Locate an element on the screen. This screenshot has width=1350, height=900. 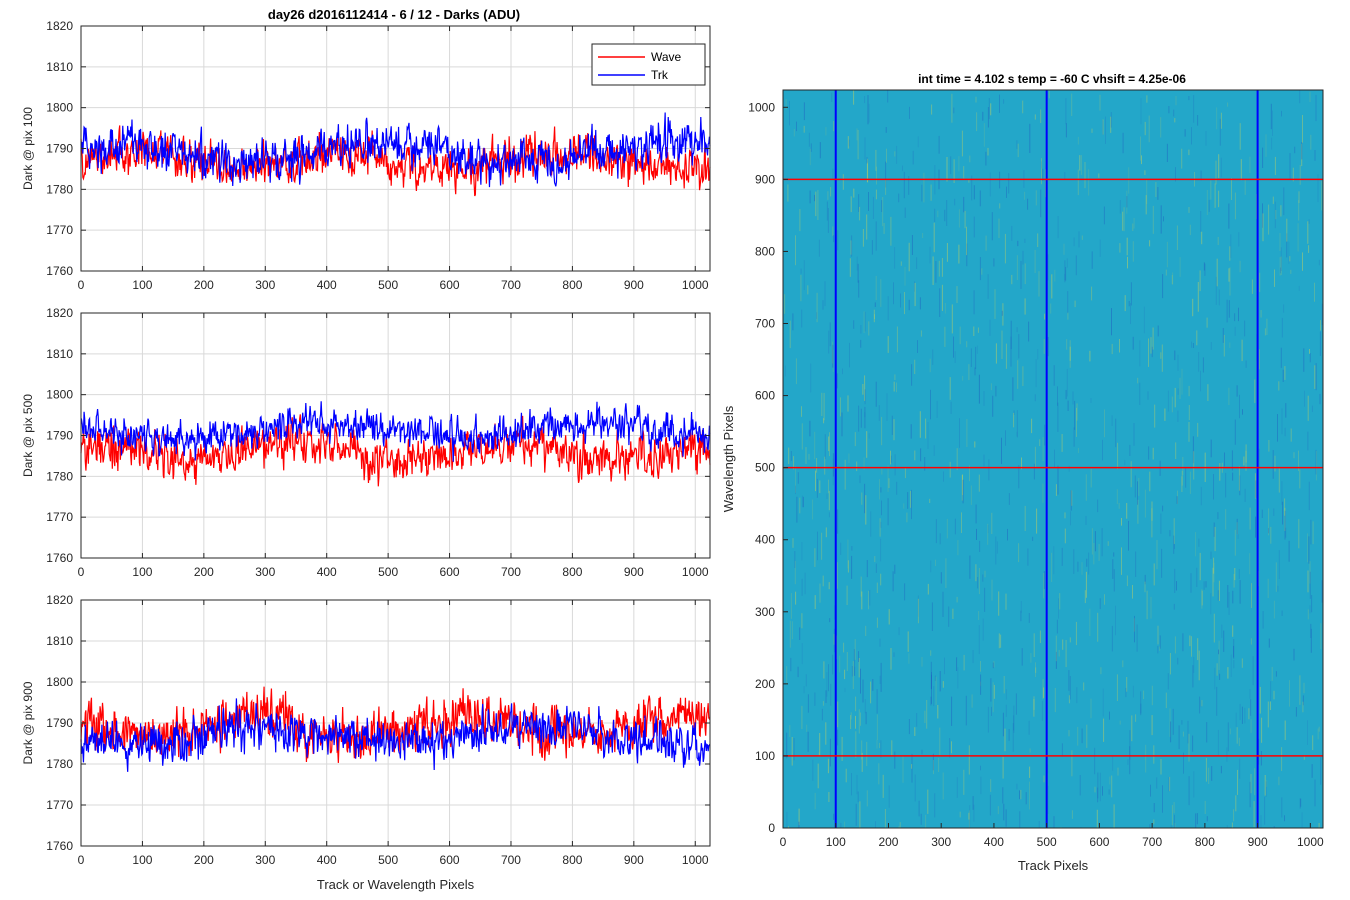
y-axis-label: Dark @ pix 900 is located at coordinates (28, 722).